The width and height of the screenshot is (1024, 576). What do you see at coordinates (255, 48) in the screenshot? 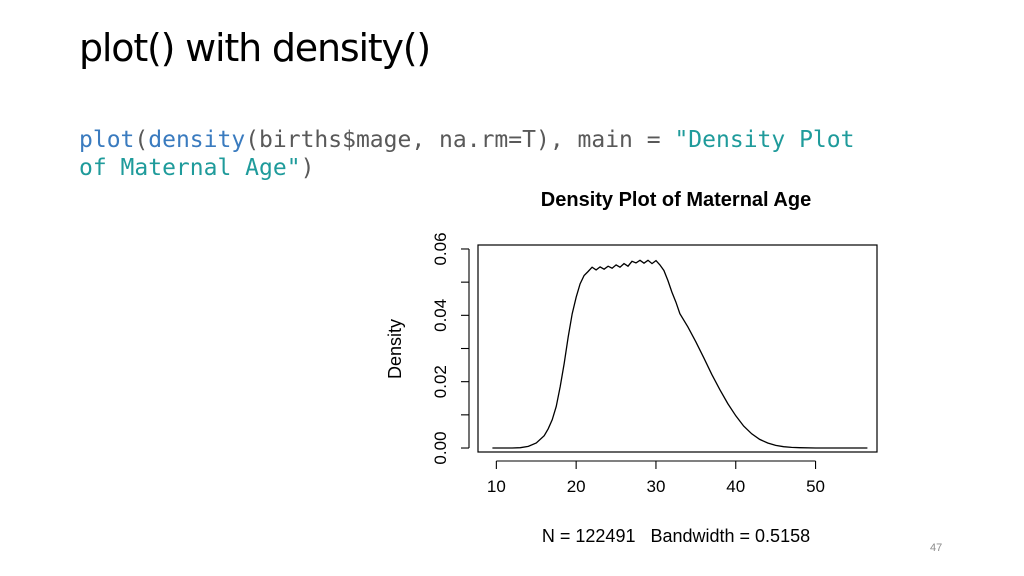
I see `slide-title: plot() with density()` at bounding box center [255, 48].